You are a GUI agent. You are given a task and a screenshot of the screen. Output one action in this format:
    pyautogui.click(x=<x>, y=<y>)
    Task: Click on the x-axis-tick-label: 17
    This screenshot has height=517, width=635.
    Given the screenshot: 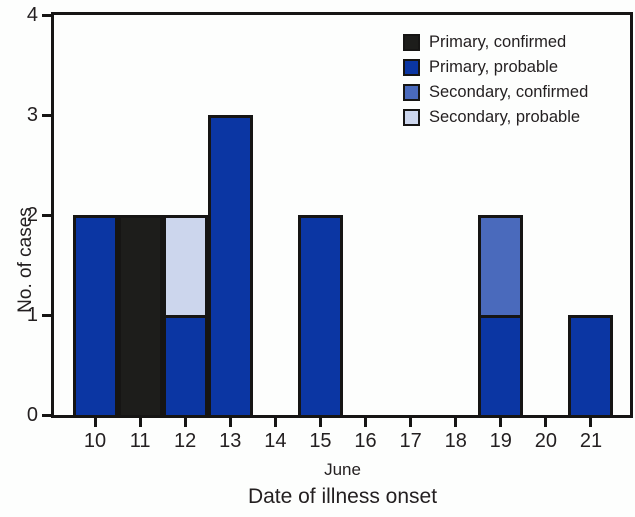 What is the action you would take?
    pyautogui.click(x=410, y=441)
    